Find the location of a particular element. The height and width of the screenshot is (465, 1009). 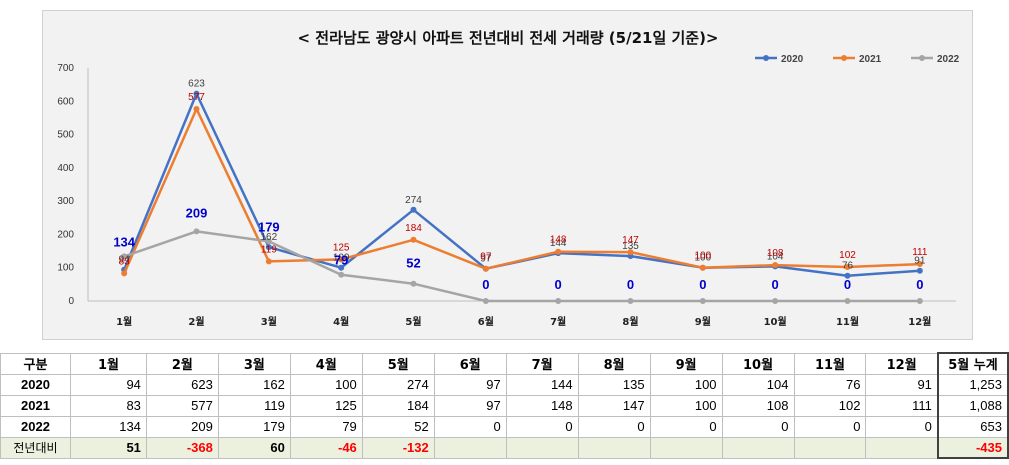

x-tick-label: 11월 is located at coordinates (847, 322).